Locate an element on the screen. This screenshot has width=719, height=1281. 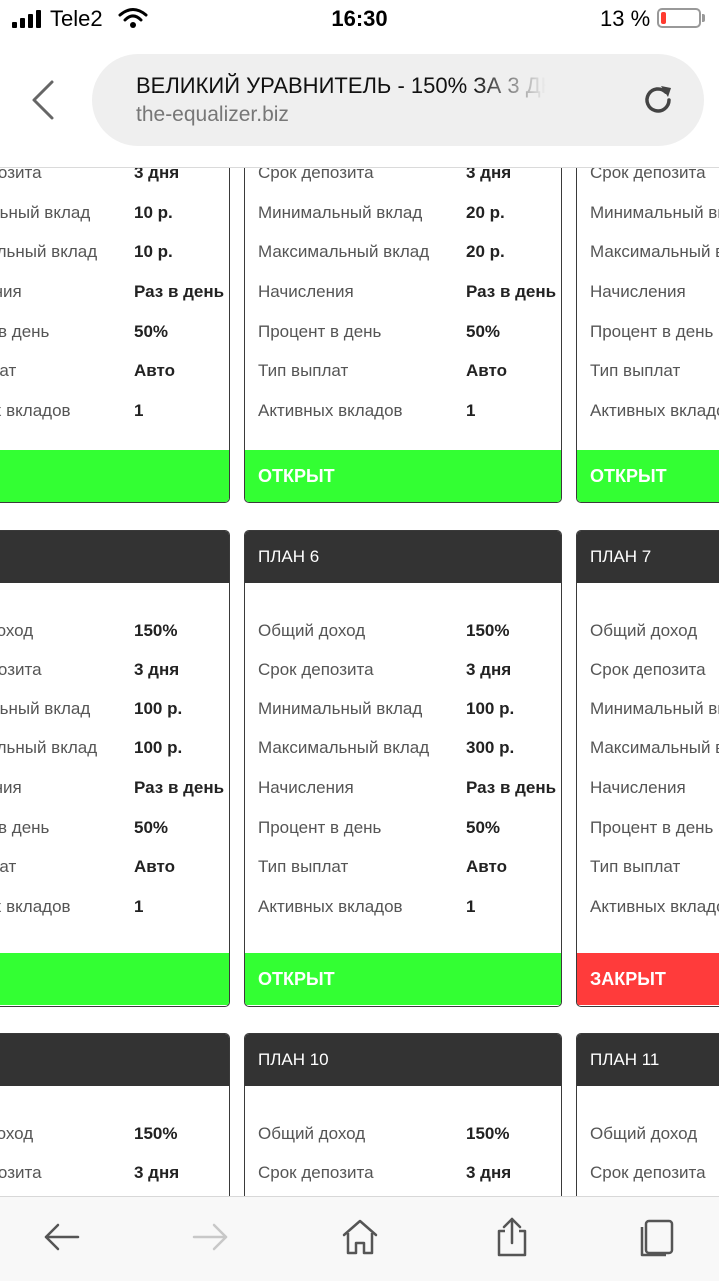
row-value: 20 р. is located at coordinates (485, 212).